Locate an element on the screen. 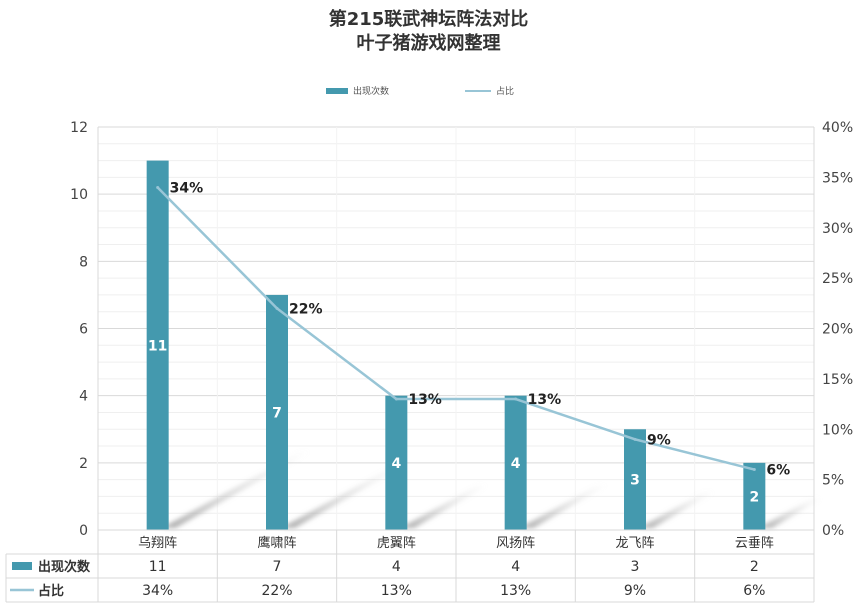  chart-subtitle: 叶子猪游戏网整理 is located at coordinates (428, 43).